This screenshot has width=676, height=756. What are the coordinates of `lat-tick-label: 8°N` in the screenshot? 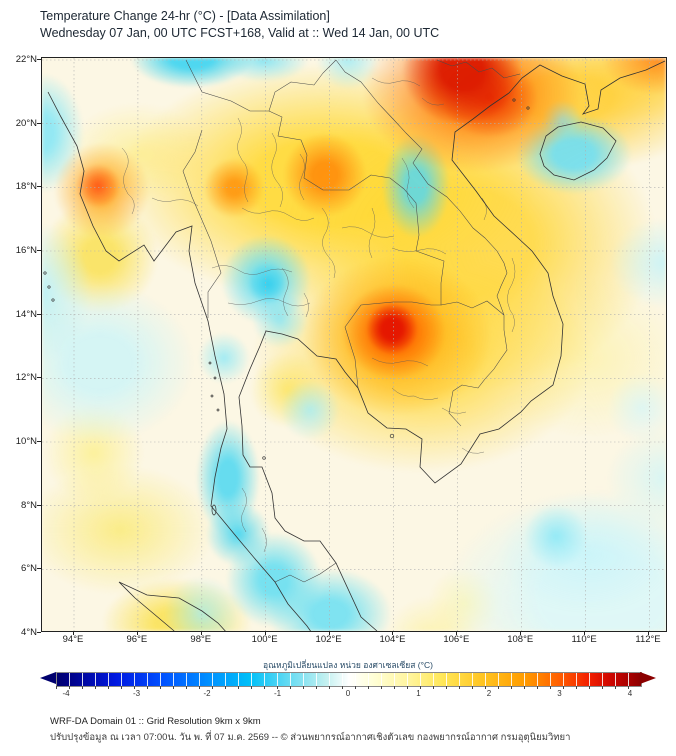 It's located at (29, 505).